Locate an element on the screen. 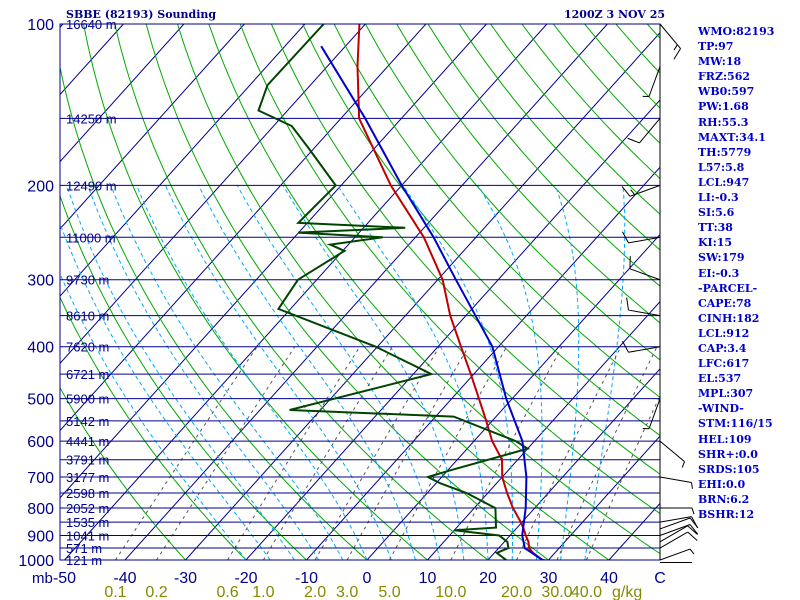 This screenshot has width=800, height=600. index-value: TT:38 is located at coordinates (715, 228).